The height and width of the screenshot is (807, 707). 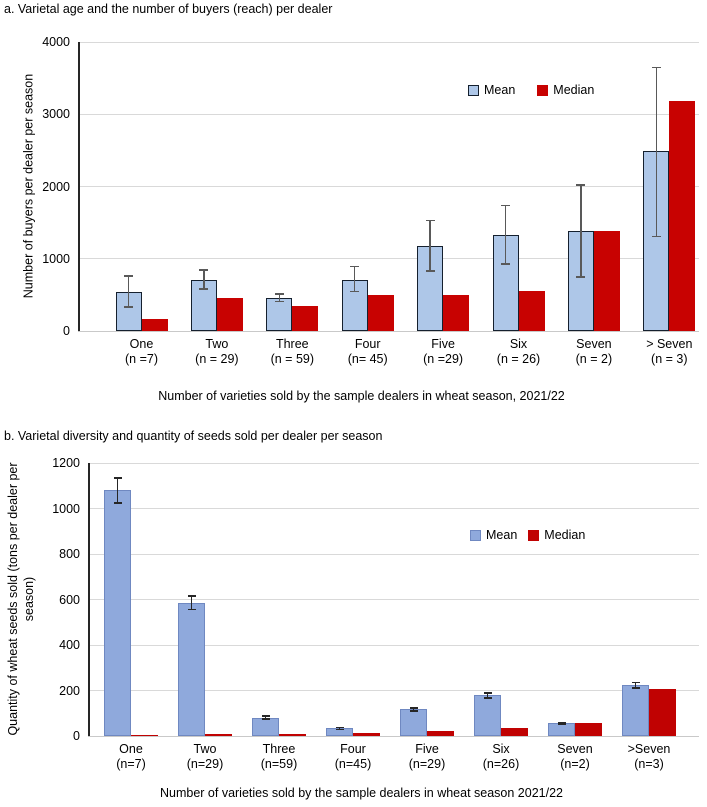 I want to click on legend-median-label: Median, so click(x=565, y=535).